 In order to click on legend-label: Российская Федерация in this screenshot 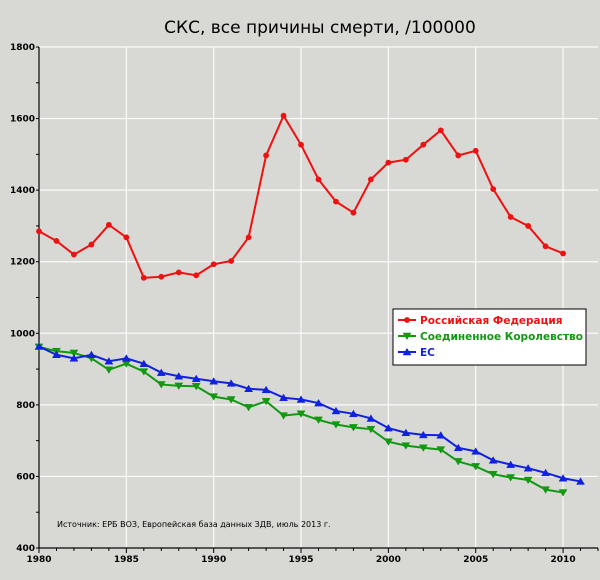, I will do `click(491, 321)`.